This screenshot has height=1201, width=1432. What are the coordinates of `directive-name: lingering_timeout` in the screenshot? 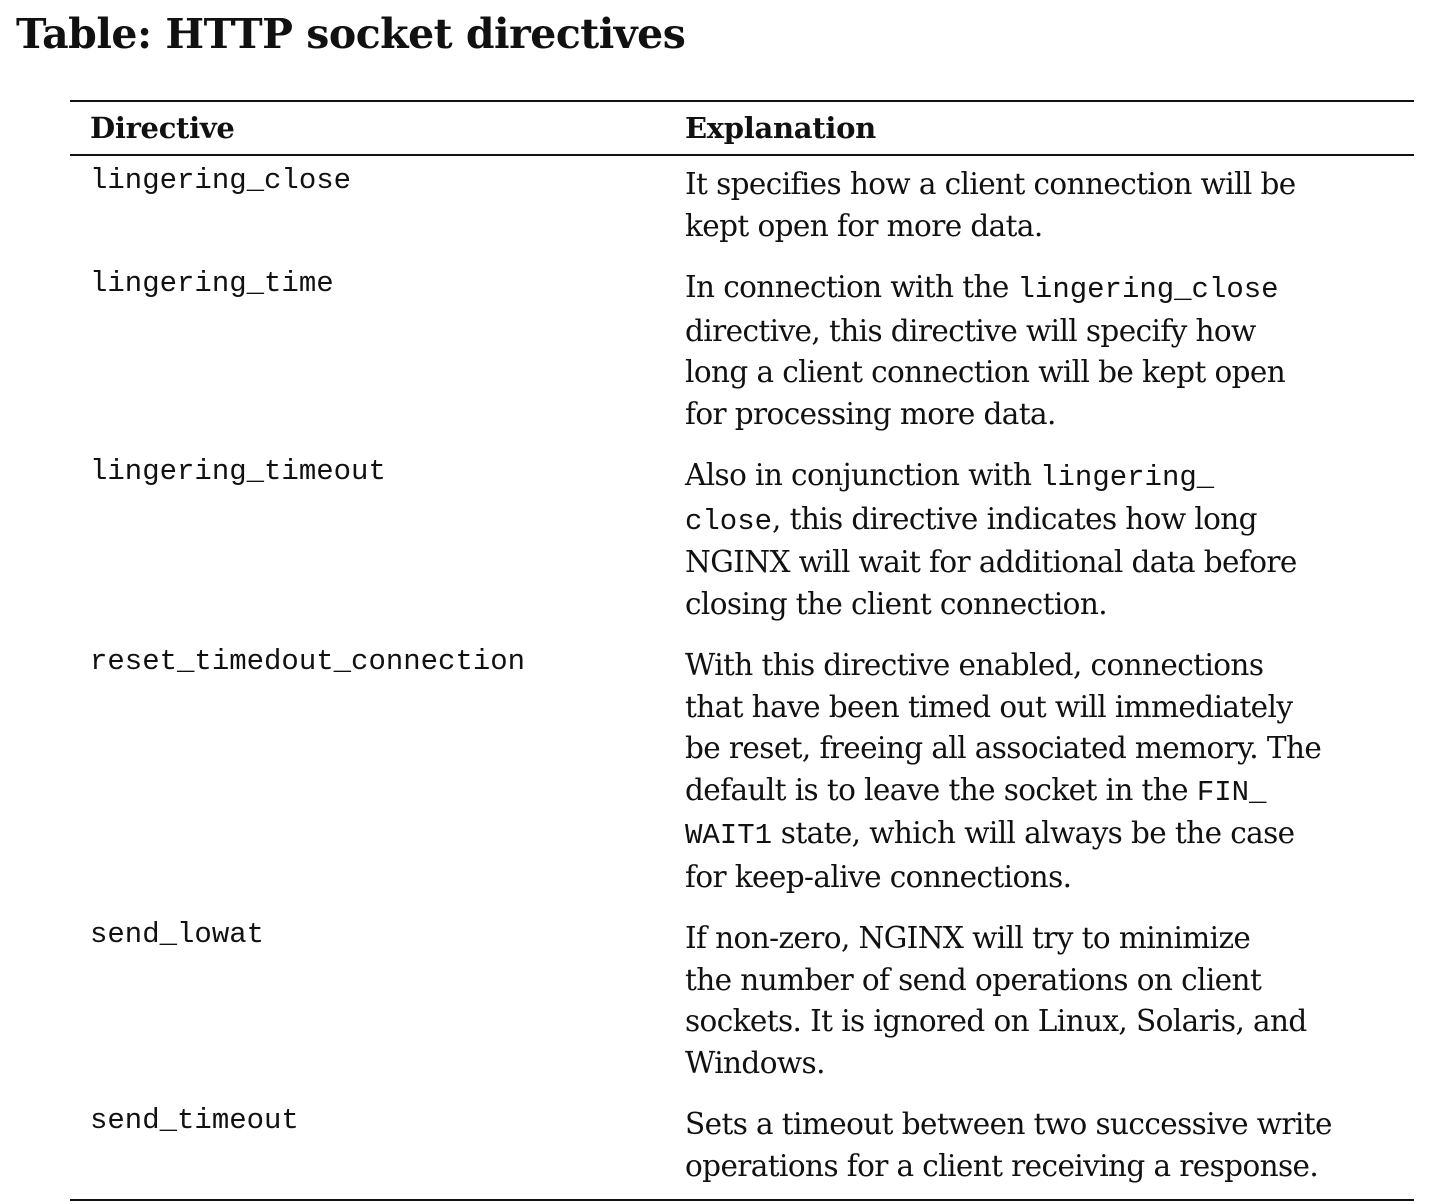 It's located at (238, 471).